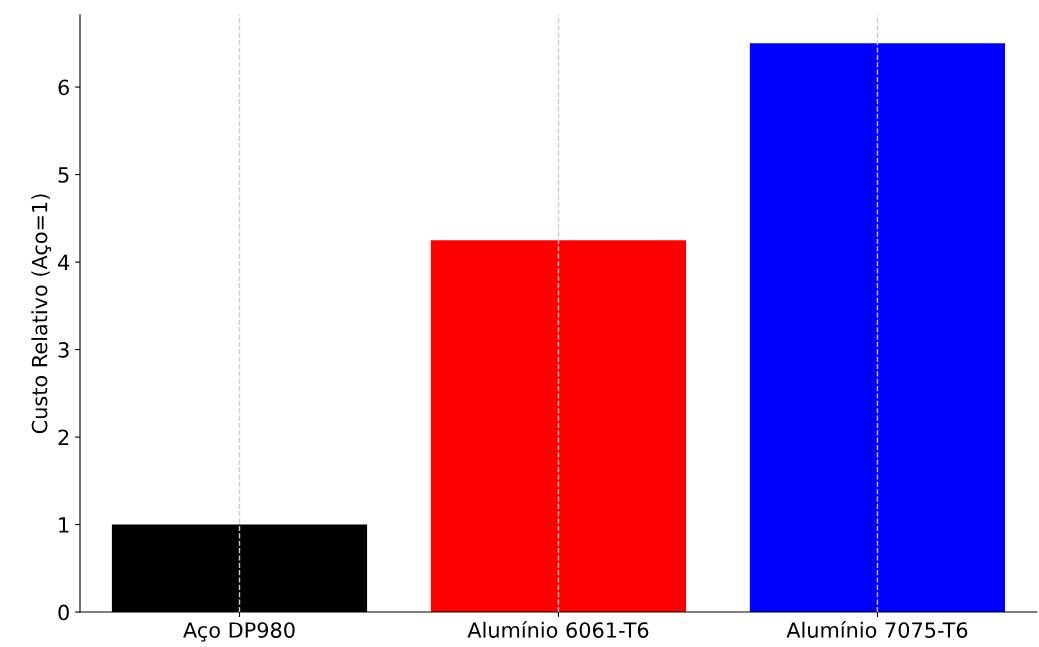 This screenshot has height=647, width=1039. What do you see at coordinates (63, 350) in the screenshot?
I see `y-tick-label: 3` at bounding box center [63, 350].